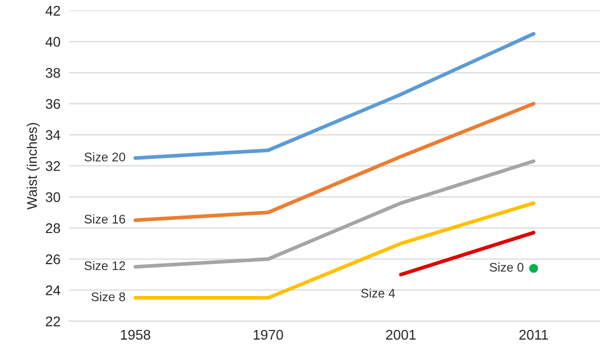  I want to click on y-tick-label: 26, so click(53, 259).